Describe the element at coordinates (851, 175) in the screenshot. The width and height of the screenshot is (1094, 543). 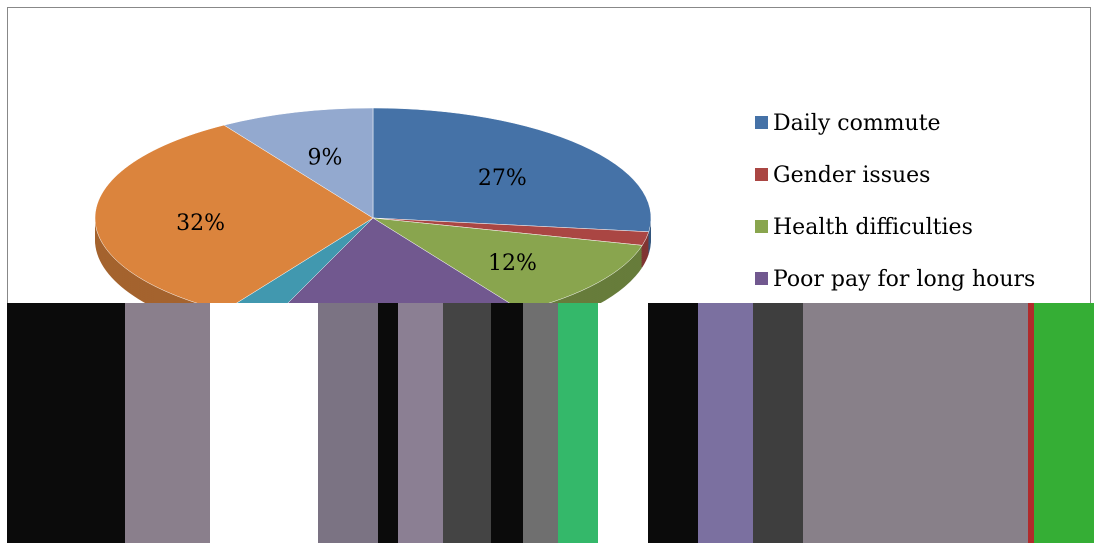
I see `legend-label: Gender issues` at that location.